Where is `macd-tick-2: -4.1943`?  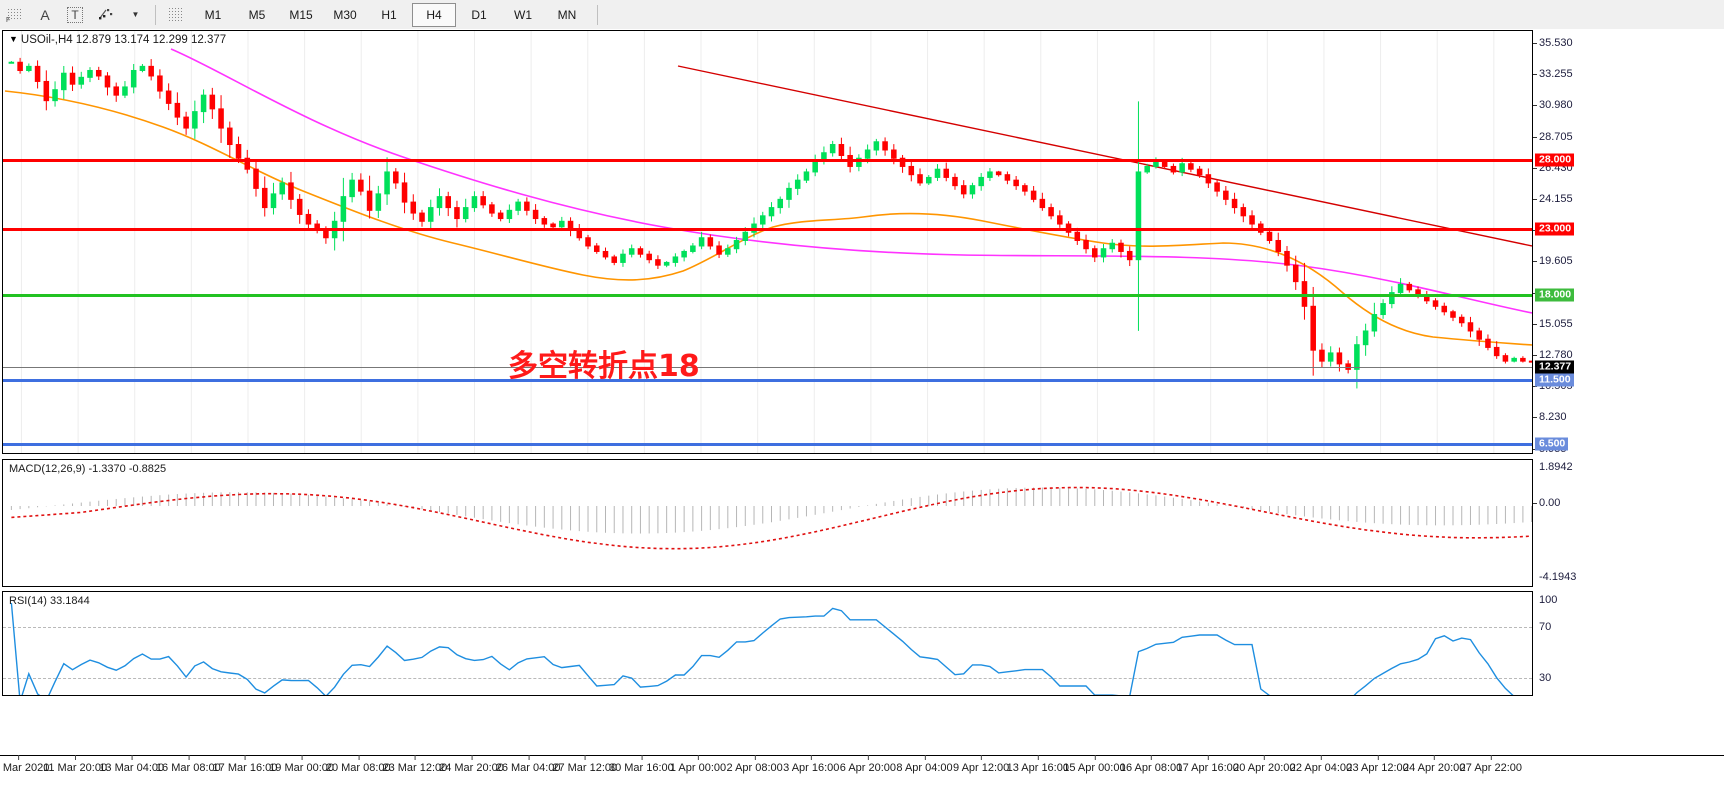 macd-tick-2: -4.1943 is located at coordinates (1558, 577).